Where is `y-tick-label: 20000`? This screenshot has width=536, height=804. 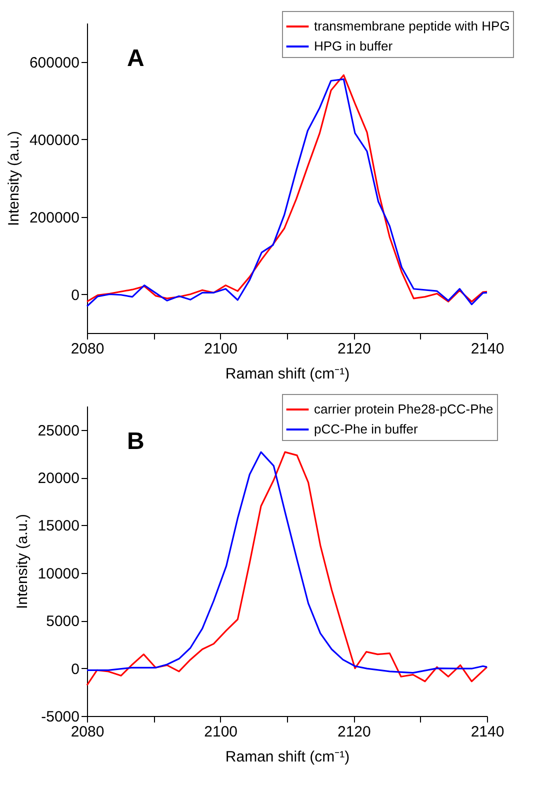
y-tick-label: 20000 is located at coordinates (59, 479).